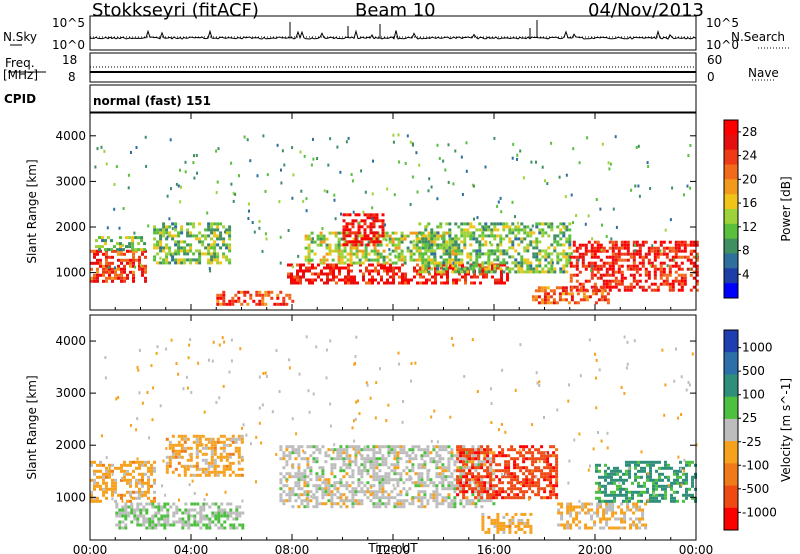 The height and width of the screenshot is (554, 800). I want to click on xaxis-label: Time UT, so click(392, 547).